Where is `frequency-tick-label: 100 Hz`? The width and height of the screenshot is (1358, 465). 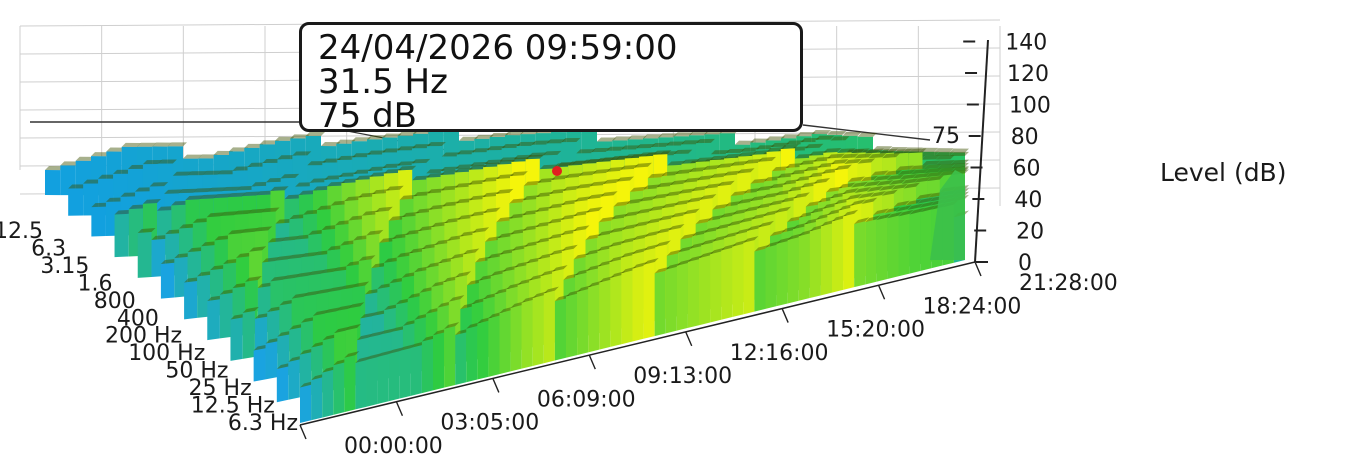 frequency-tick-label: 100 Hz is located at coordinates (166, 353).